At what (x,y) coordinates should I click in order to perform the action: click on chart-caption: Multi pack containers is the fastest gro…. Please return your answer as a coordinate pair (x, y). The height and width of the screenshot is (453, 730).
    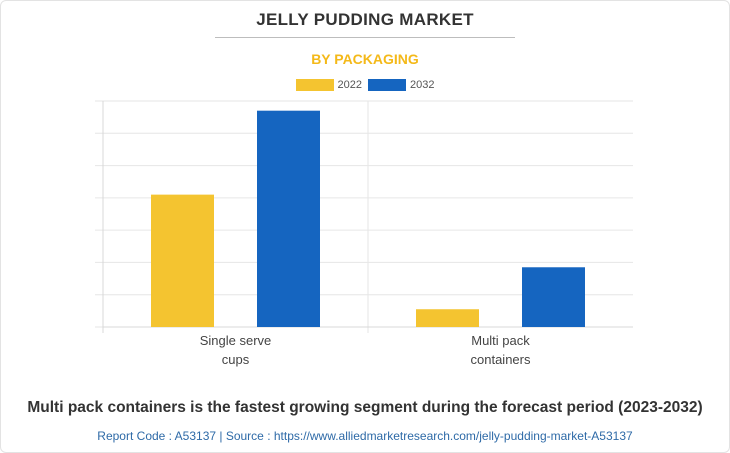
    Looking at the image, I should click on (365, 407).